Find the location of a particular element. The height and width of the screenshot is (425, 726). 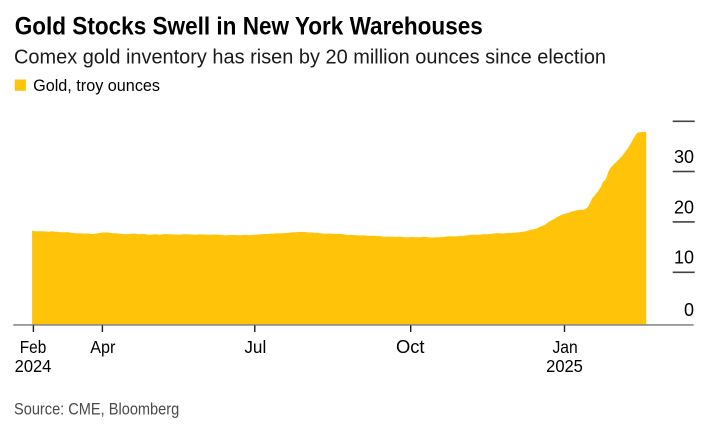

svg-text:Gold Stocks Swell in New York: Gold Stocks Swell in New York Warehouses is located at coordinates (249, 26).